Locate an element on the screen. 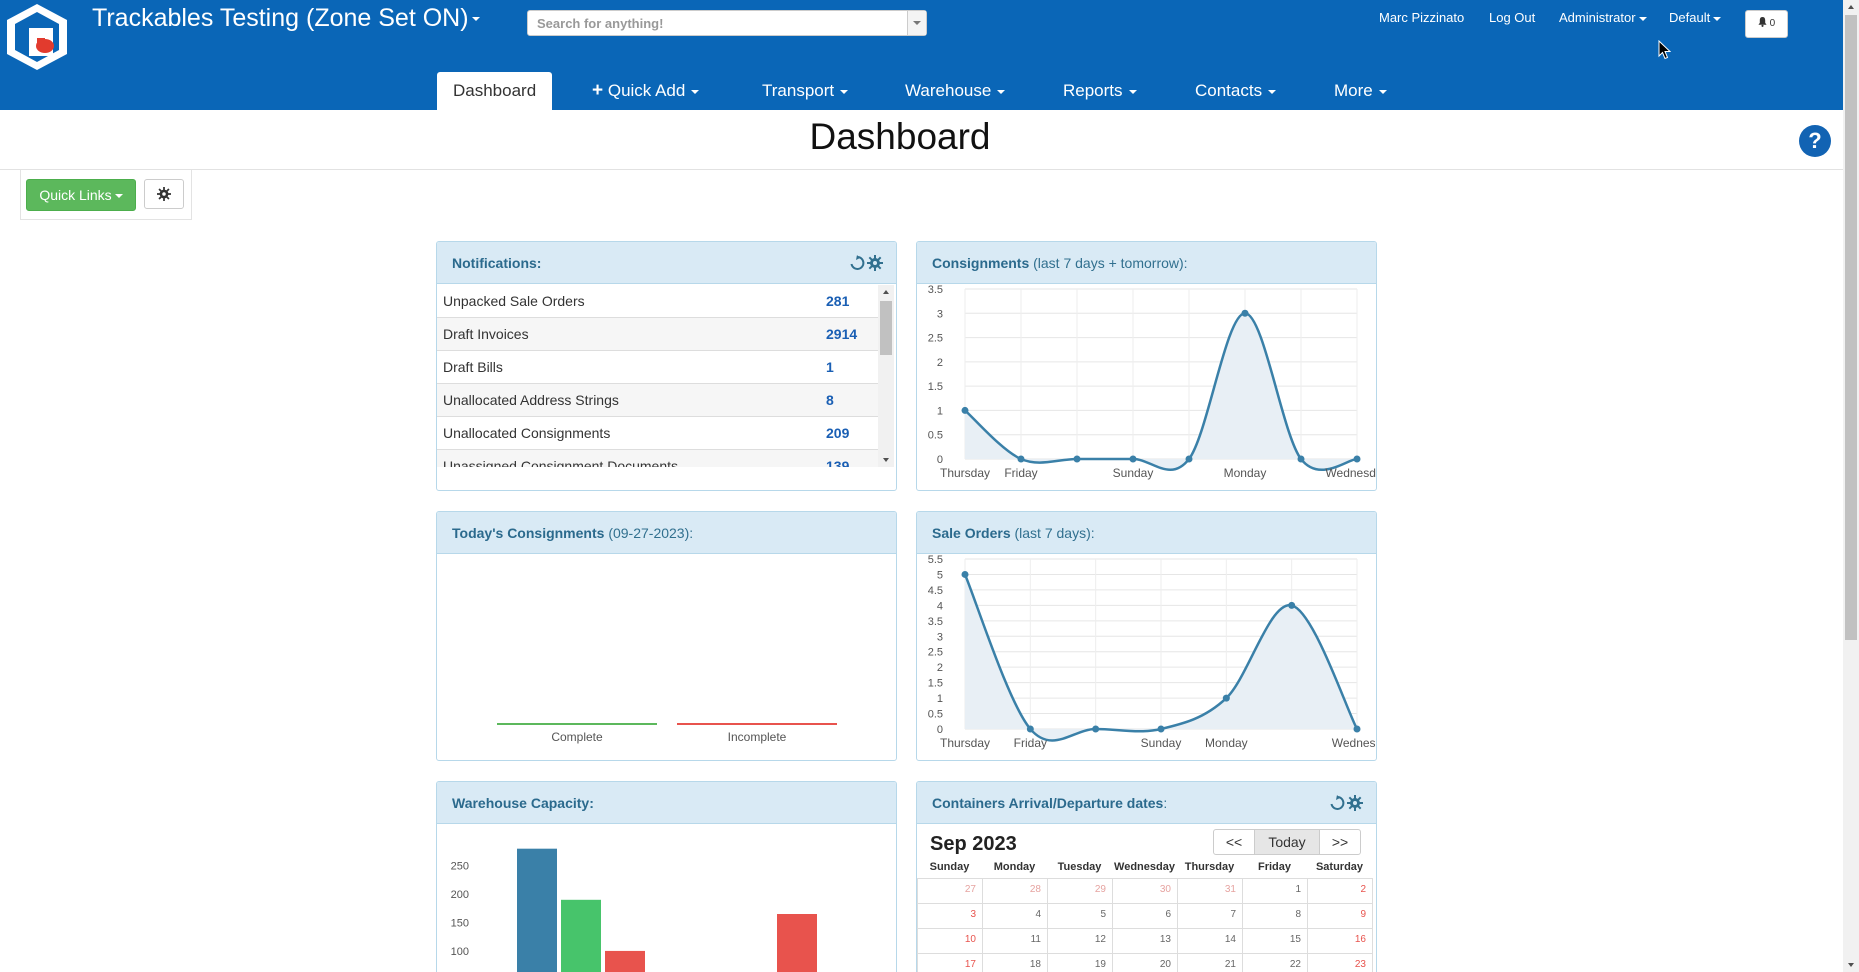 The image size is (1859, 972). y-tick-label: 200 is located at coordinates (460, 895).